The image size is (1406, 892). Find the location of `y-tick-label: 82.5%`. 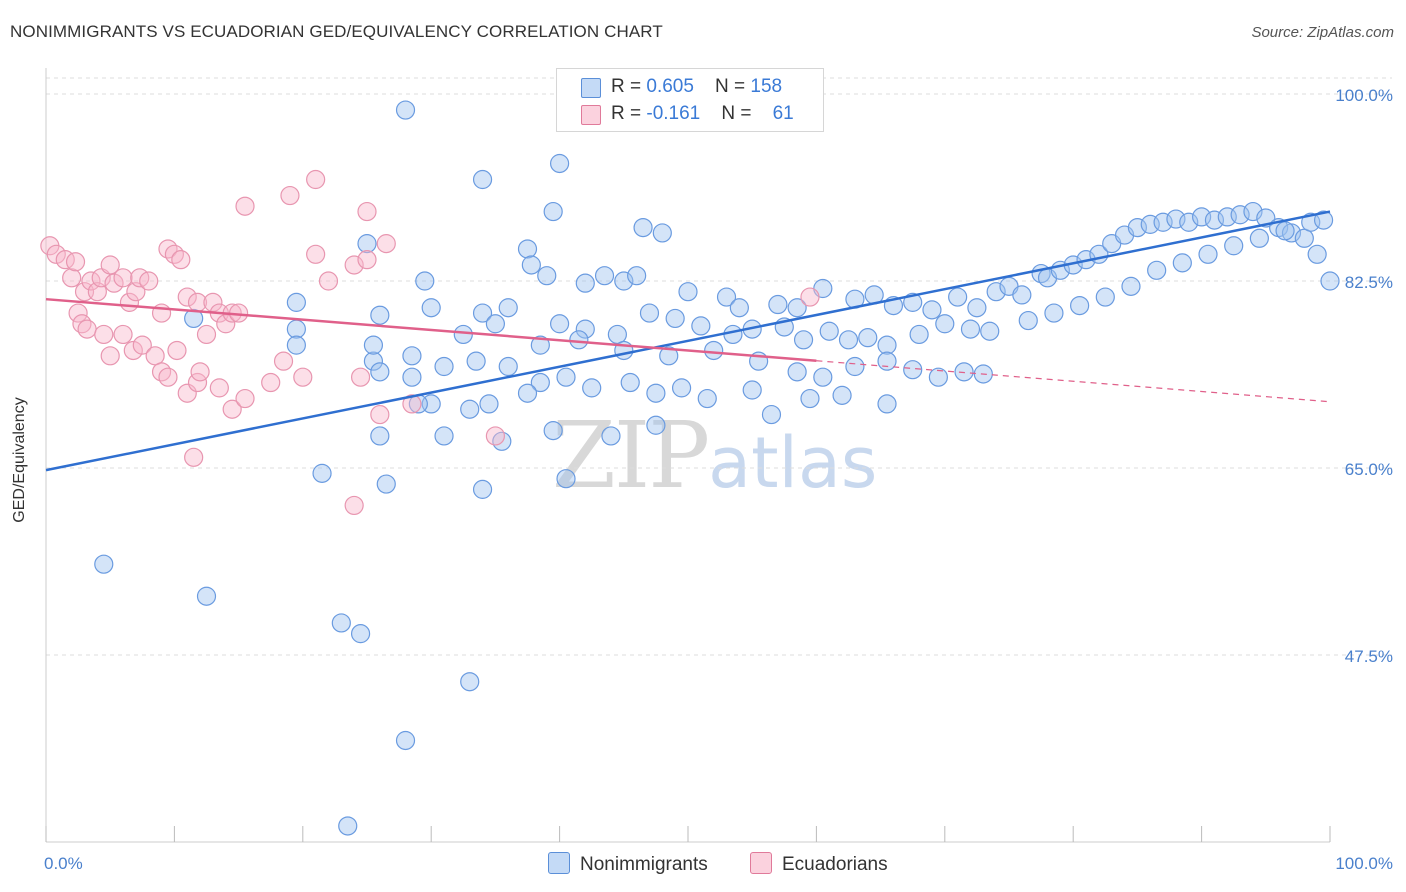

y-tick-label: 82.5% is located at coordinates (1369, 282).